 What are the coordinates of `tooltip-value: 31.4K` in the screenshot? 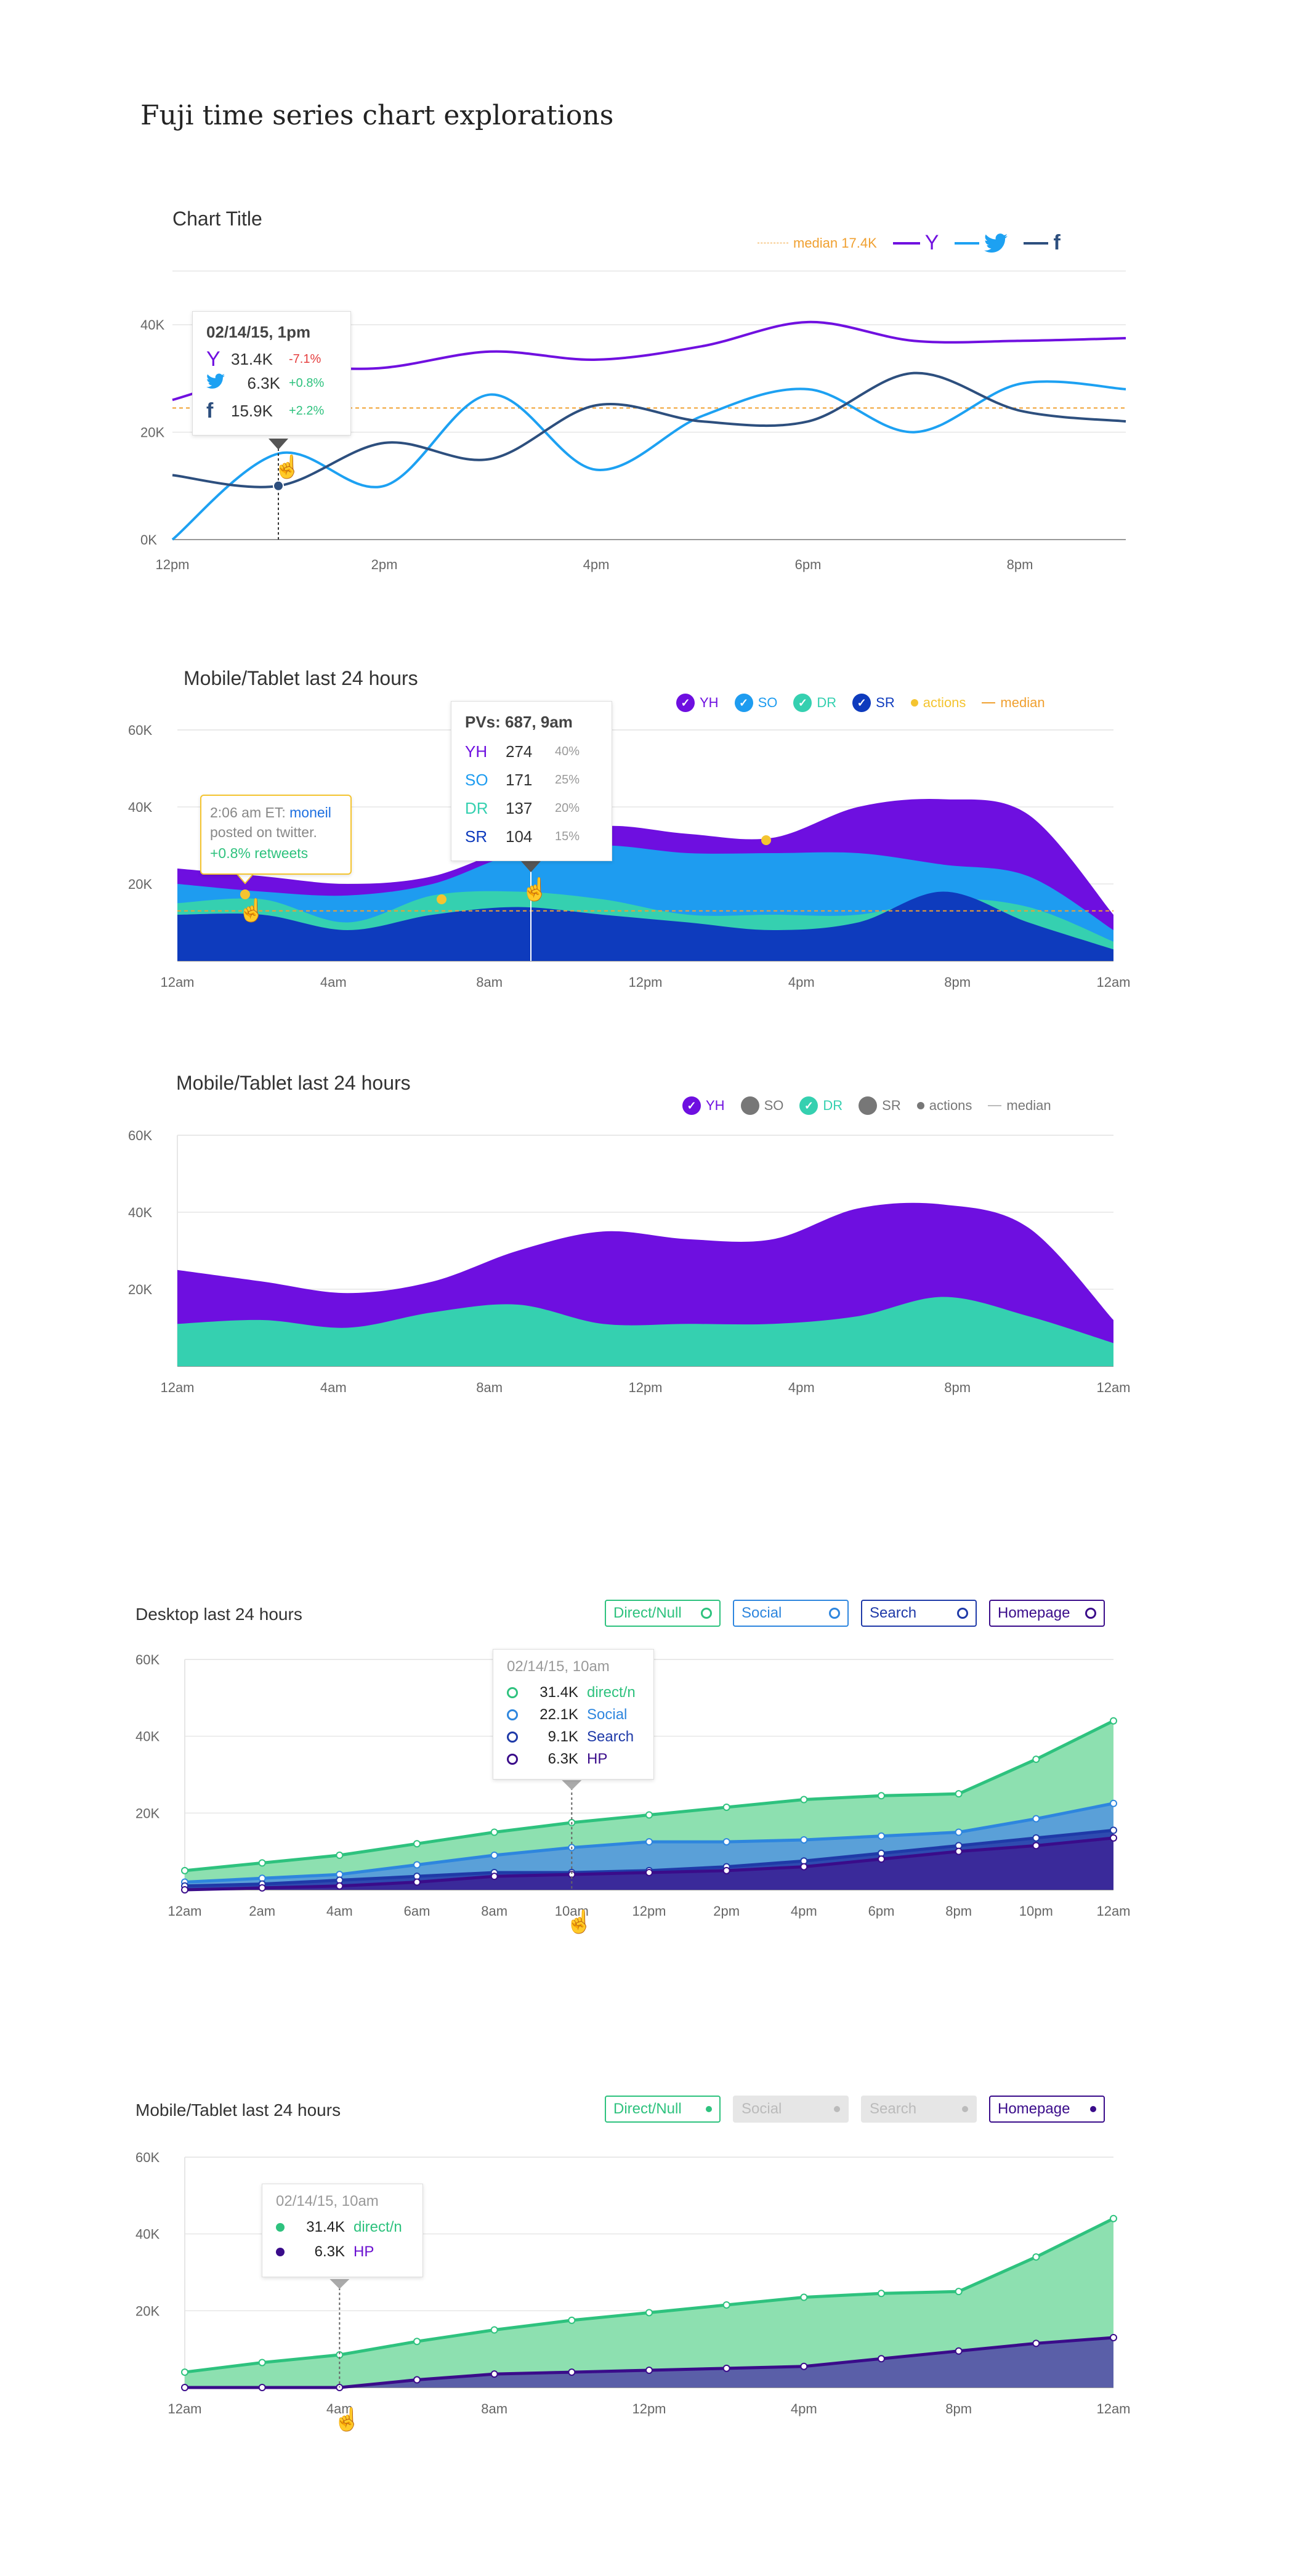 It's located at (325, 2227).